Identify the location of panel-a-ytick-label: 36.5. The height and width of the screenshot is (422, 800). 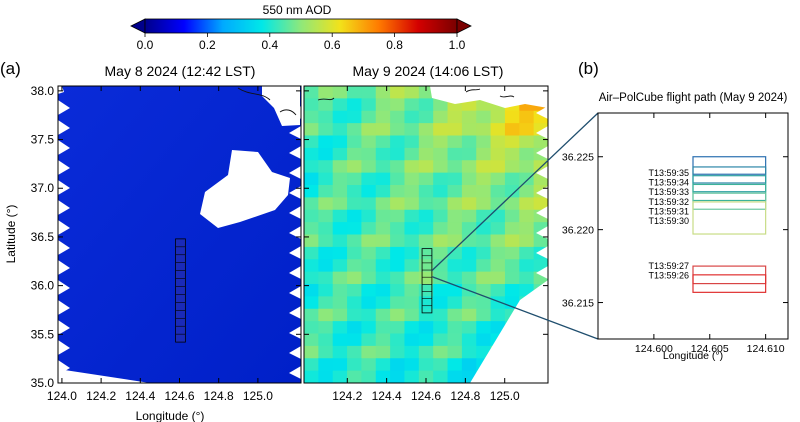
(43, 237).